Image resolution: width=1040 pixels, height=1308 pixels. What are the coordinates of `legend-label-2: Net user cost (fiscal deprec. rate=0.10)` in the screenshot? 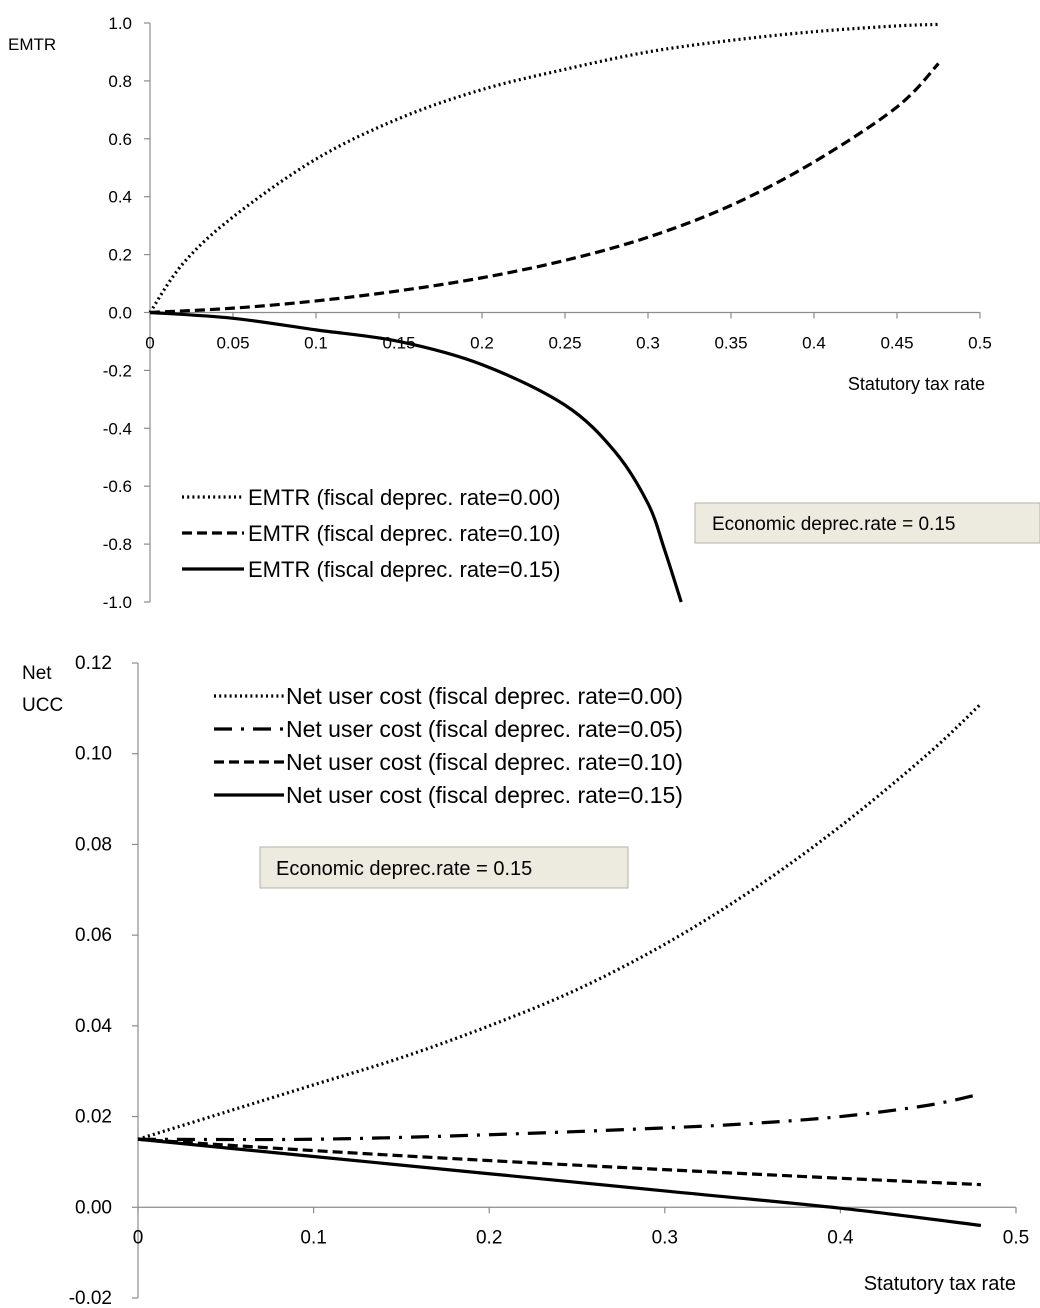 It's located at (484, 762).